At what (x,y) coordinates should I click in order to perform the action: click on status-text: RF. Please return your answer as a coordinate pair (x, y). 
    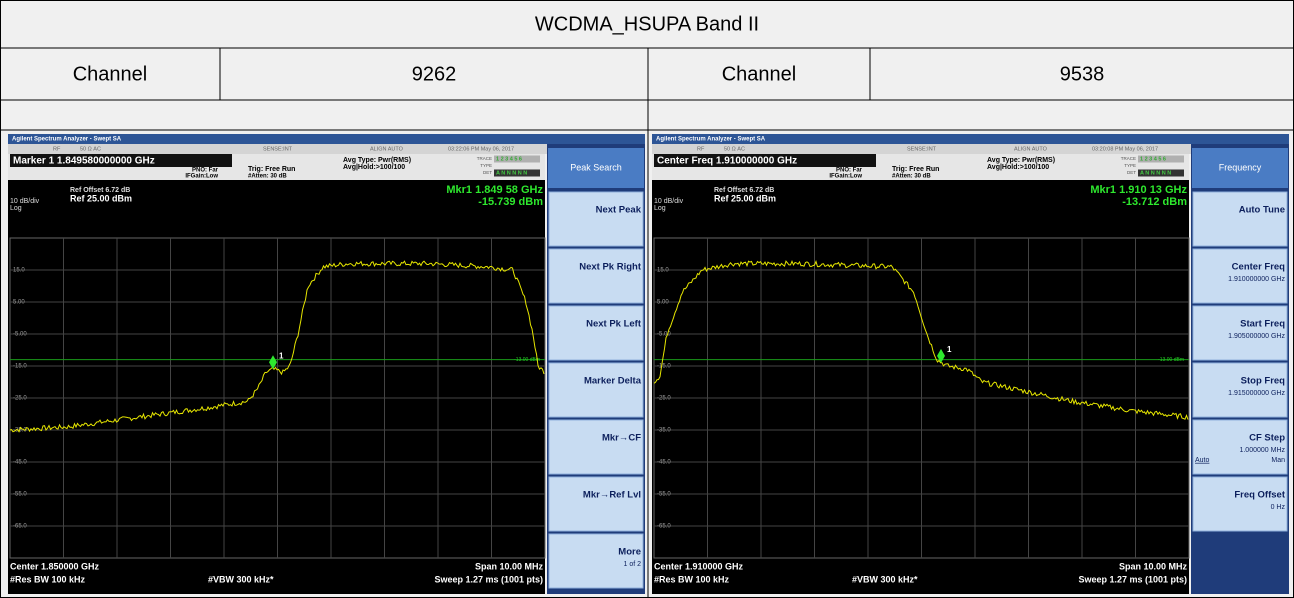
    Looking at the image, I should click on (701, 149).